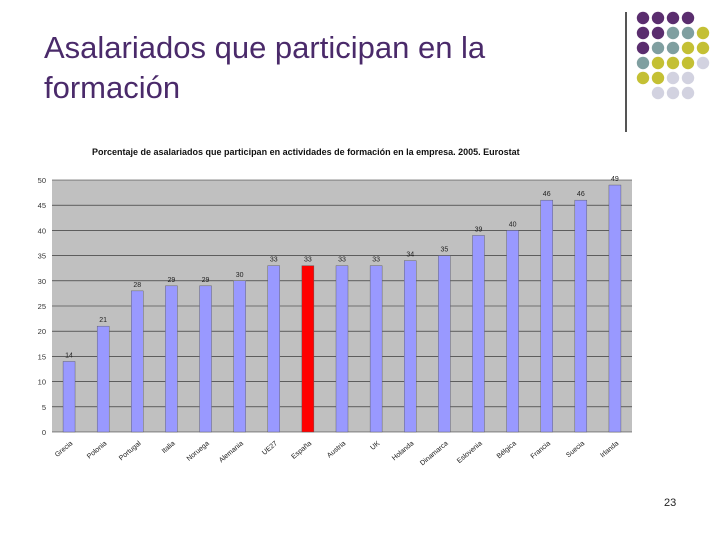 The width and height of the screenshot is (720, 540). Describe the element at coordinates (513, 224) in the screenshot. I see `bar-value-label: 40` at that location.